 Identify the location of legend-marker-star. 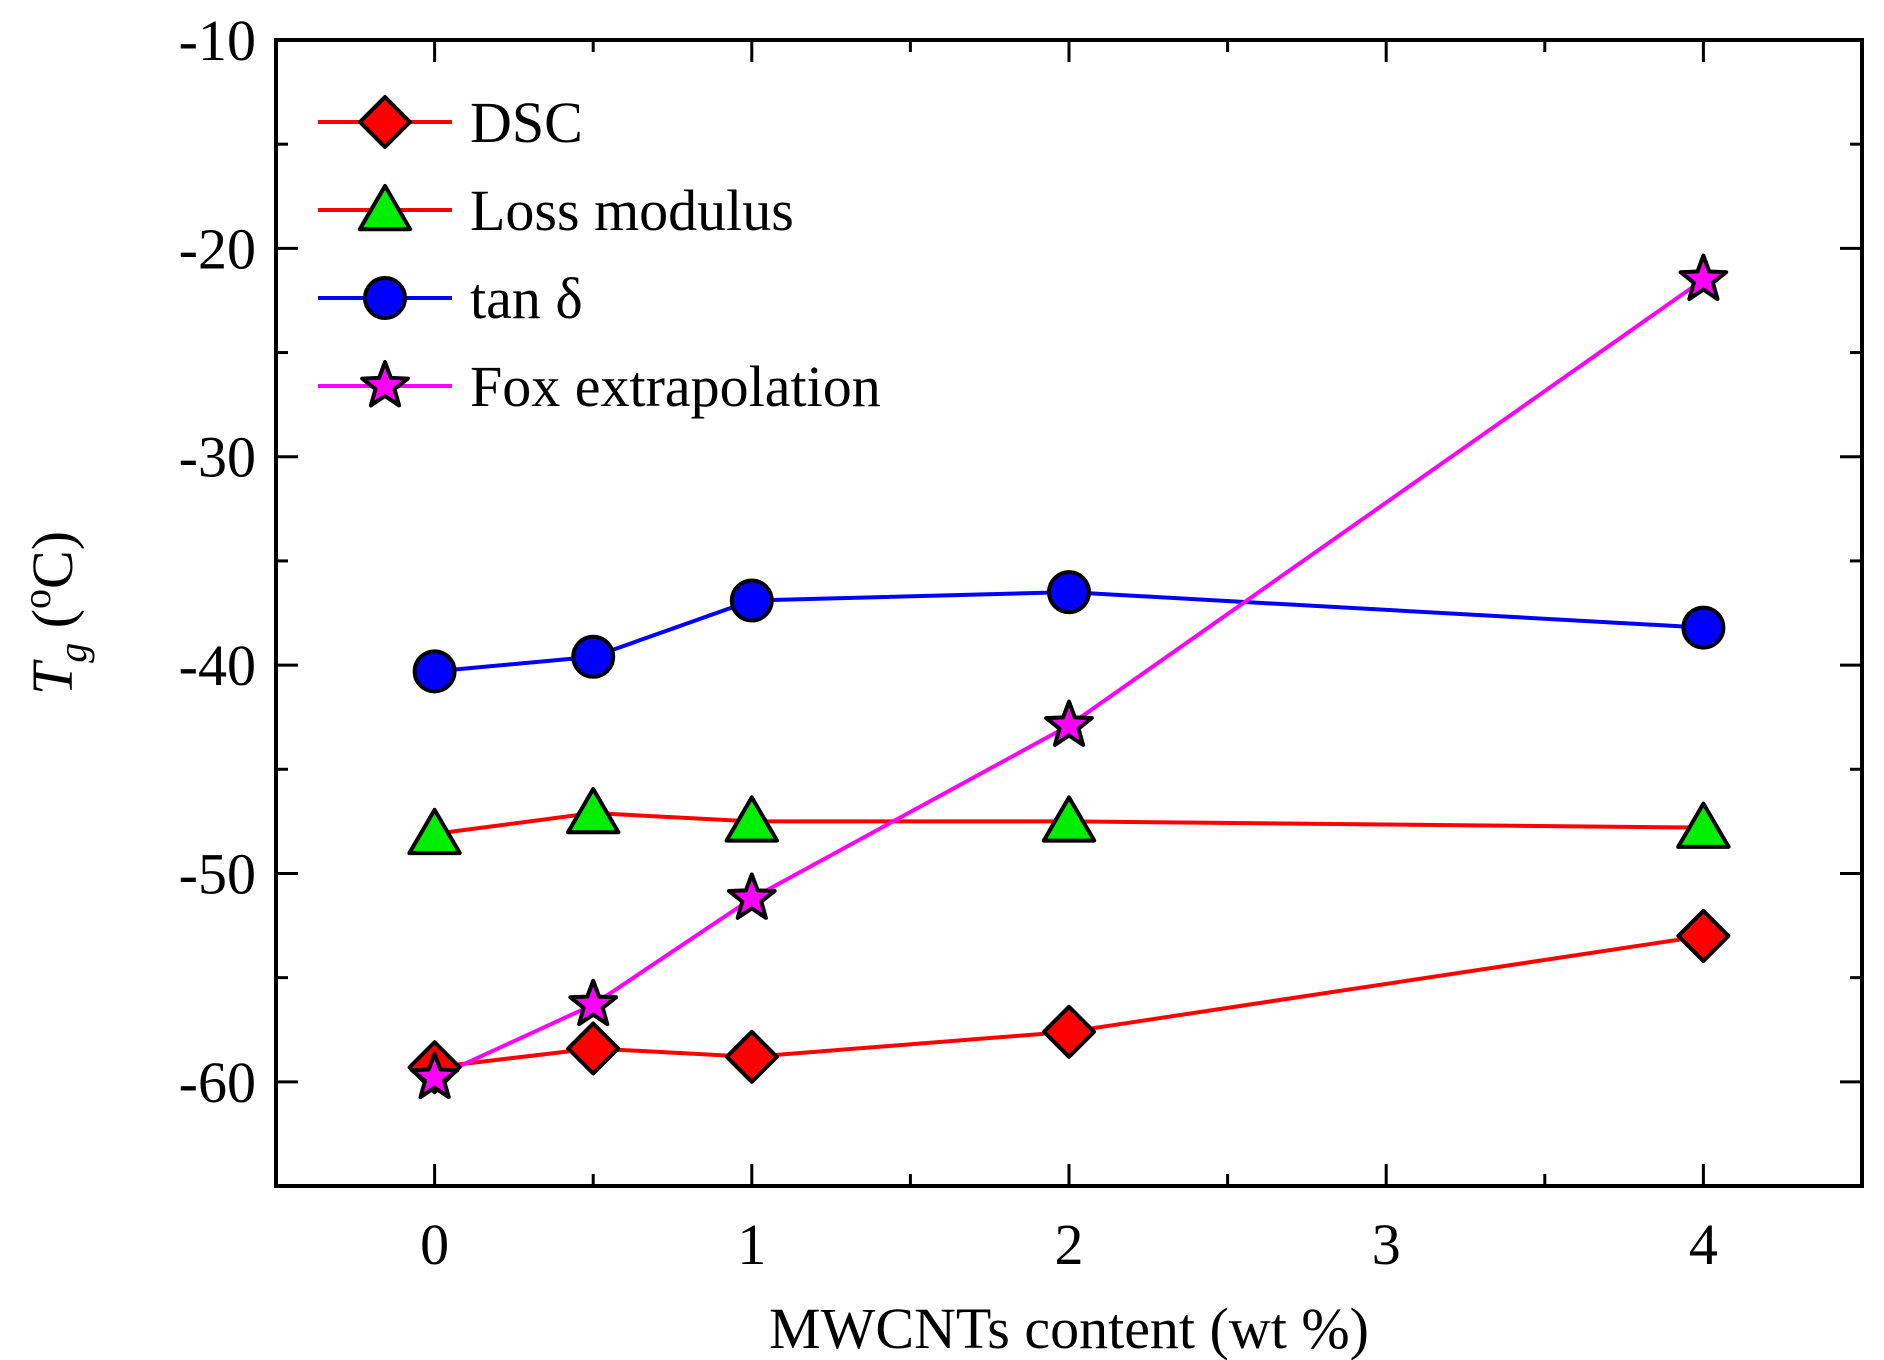
(385, 384).